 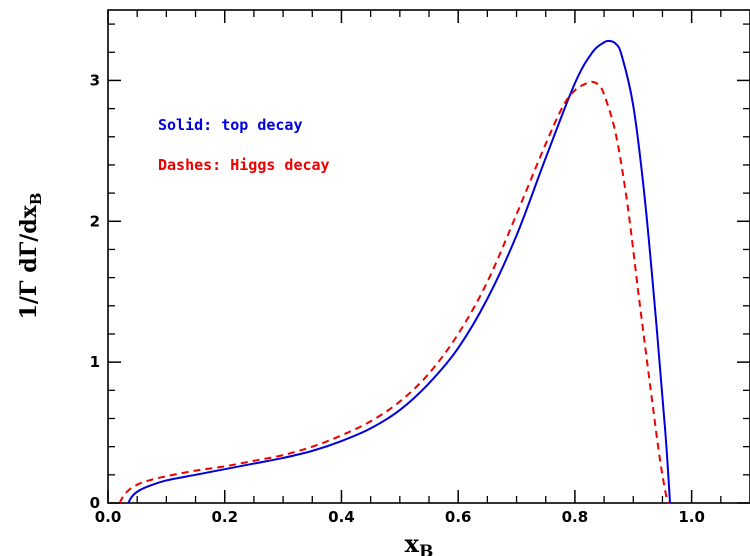 What do you see at coordinates (95, 80) in the screenshot?
I see `y-tick-label: 3` at bounding box center [95, 80].